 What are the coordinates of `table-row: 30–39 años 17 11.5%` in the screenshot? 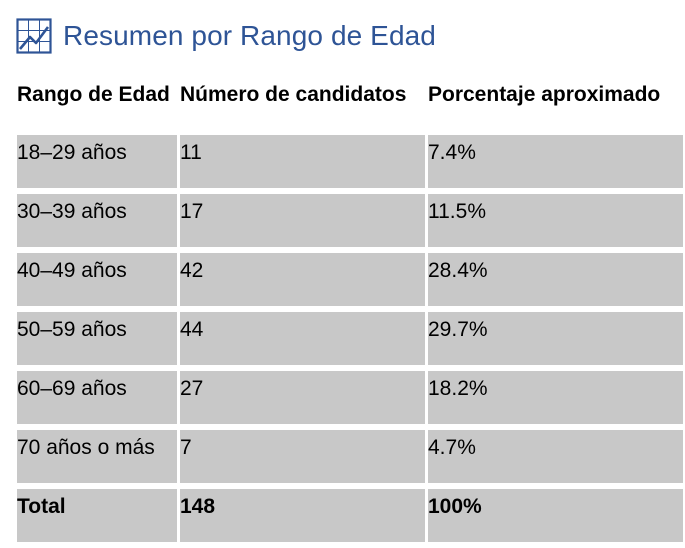 It's located at (350, 220).